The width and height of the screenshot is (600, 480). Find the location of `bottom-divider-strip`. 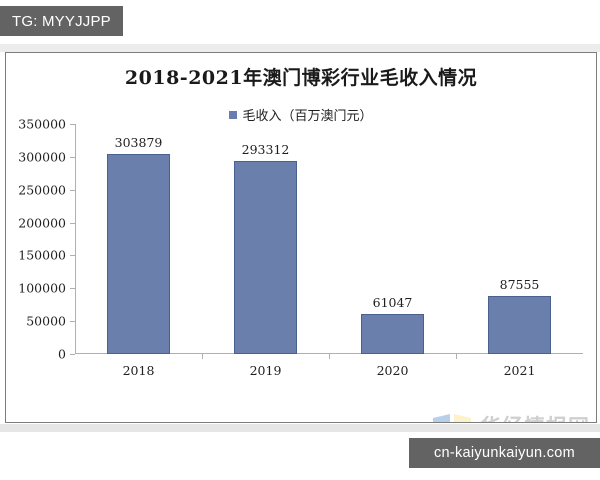

bottom-divider-strip is located at coordinates (300, 428).